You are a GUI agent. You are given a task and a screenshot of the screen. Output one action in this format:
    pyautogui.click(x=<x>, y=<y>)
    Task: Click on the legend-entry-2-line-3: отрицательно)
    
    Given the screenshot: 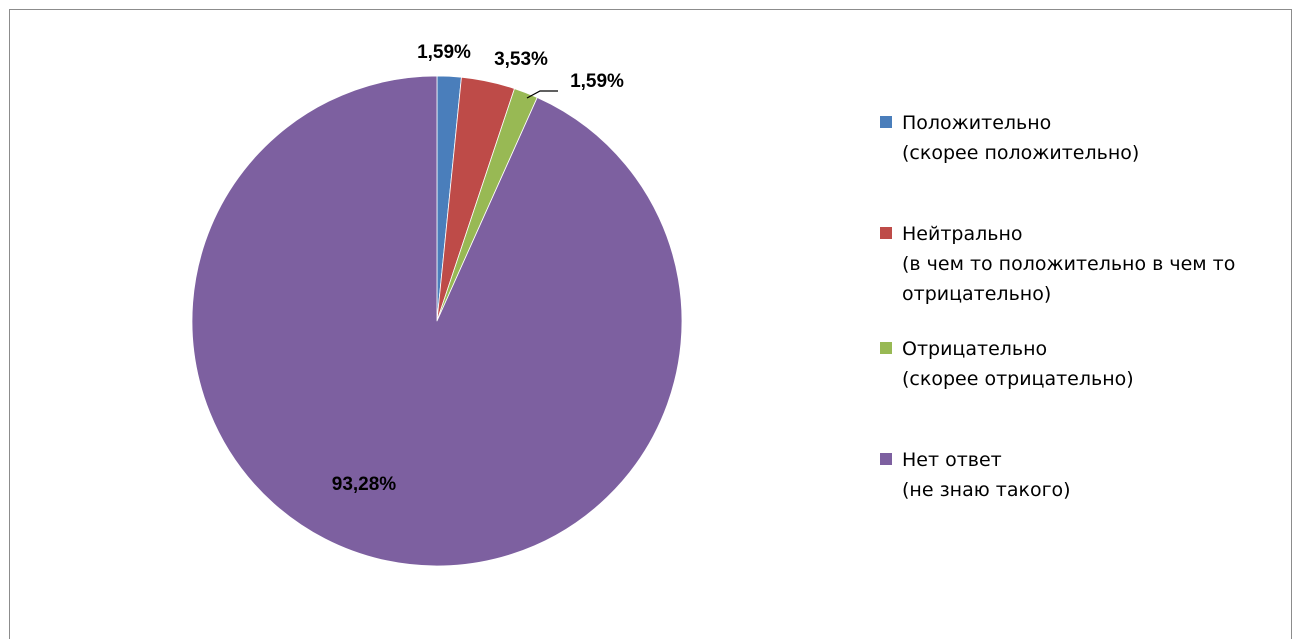 What is the action you would take?
    pyautogui.click(x=976, y=294)
    